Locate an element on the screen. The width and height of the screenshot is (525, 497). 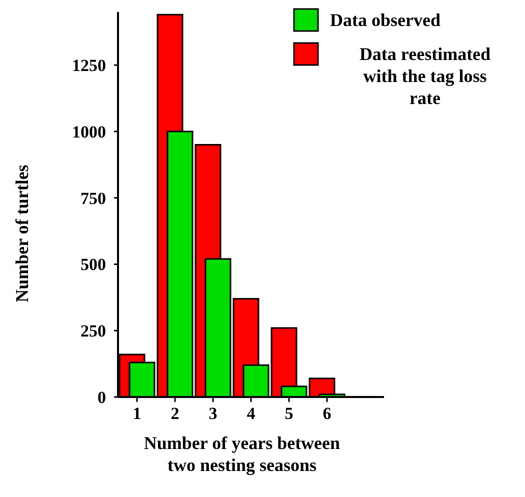
y-tick-label: 0 is located at coordinates (102, 397).